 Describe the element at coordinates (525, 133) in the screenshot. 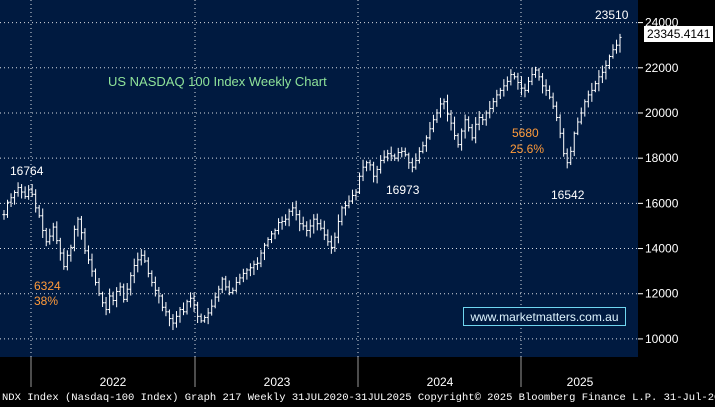

I see `annotation-5680: 5680` at that location.